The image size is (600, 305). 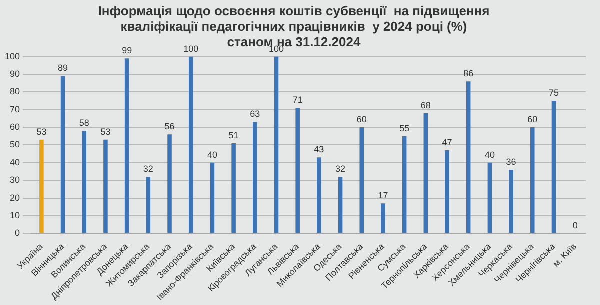 What do you see at coordinates (15, 197) in the screenshot?
I see `y-tick-label: 20` at bounding box center [15, 197].